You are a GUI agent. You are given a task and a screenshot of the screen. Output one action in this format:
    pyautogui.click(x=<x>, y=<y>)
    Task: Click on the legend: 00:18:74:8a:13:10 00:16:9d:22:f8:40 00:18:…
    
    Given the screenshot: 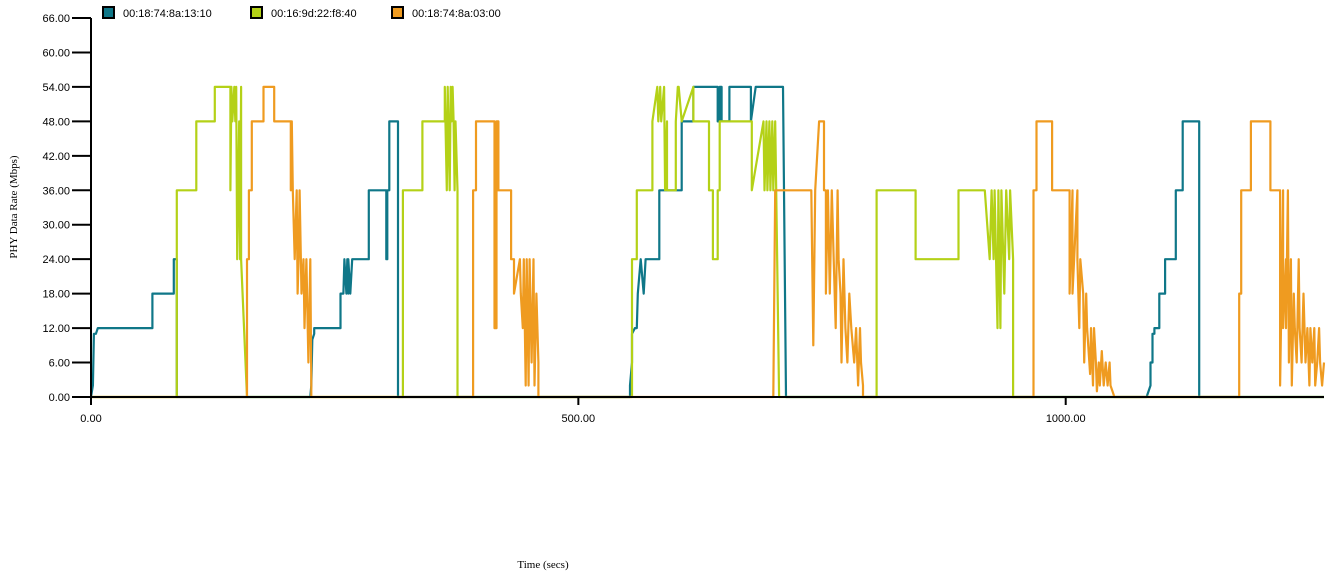 What is the action you would take?
    pyautogui.click(x=301, y=13)
    